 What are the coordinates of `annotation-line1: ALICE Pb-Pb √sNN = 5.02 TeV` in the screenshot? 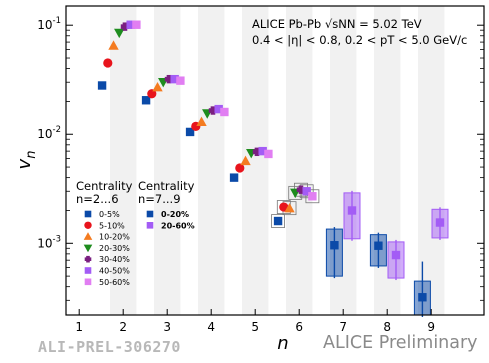 It's located at (337, 24).